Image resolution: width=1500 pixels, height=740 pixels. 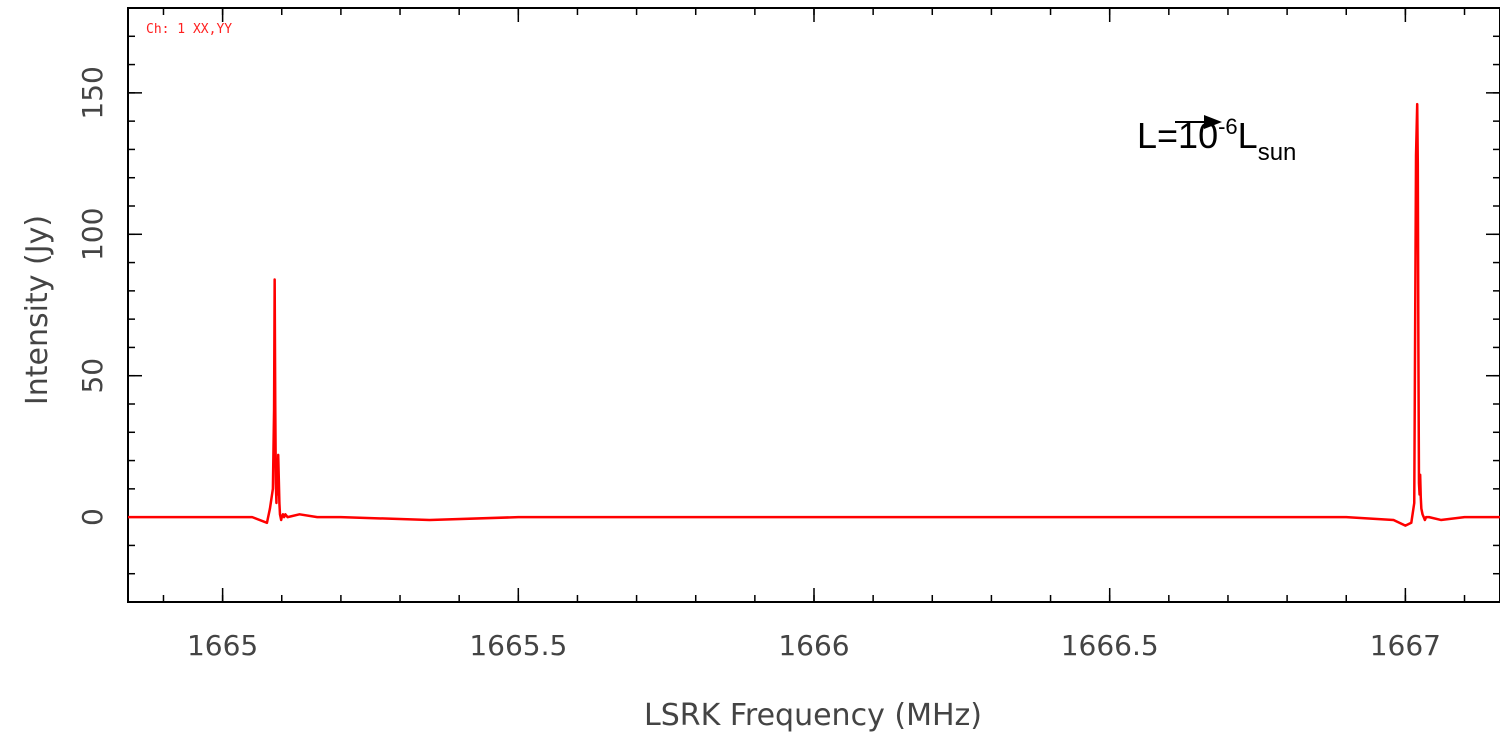 What do you see at coordinates (92, 517) in the screenshot?
I see `y-tick-label: 0` at bounding box center [92, 517].